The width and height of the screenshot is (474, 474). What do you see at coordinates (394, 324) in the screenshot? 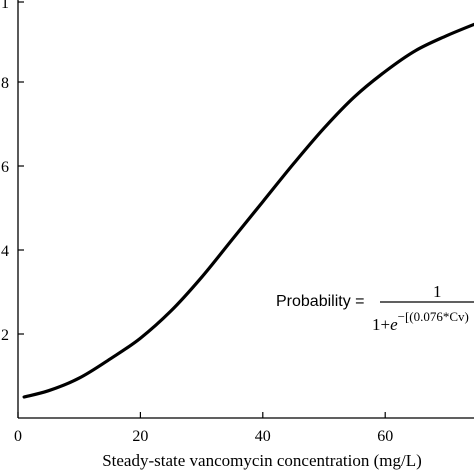
I see `denominator-base: e` at bounding box center [394, 324].